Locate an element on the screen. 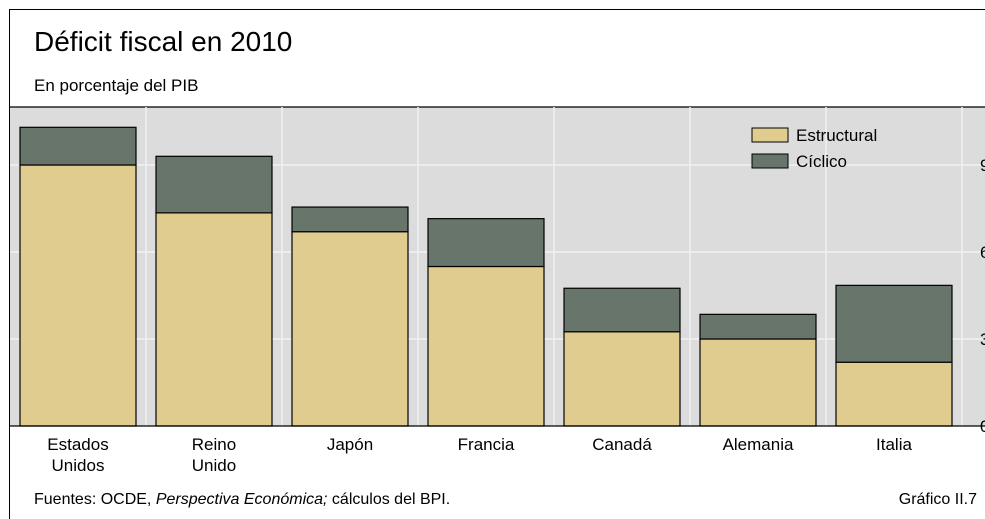  y-tick-label-1: 3 is located at coordinates (982, 339).